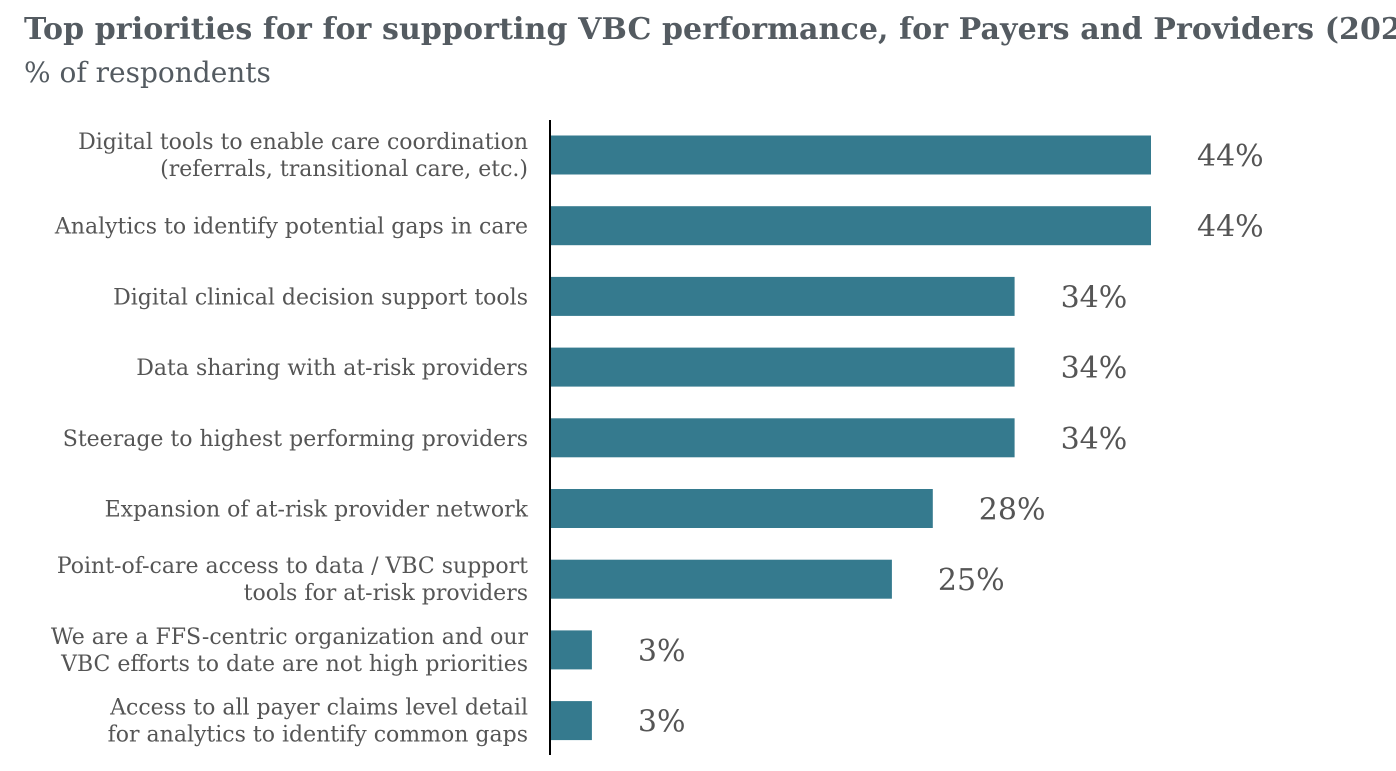  What do you see at coordinates (1094, 368) in the screenshot?
I see `value-label-3: 34%` at bounding box center [1094, 368].